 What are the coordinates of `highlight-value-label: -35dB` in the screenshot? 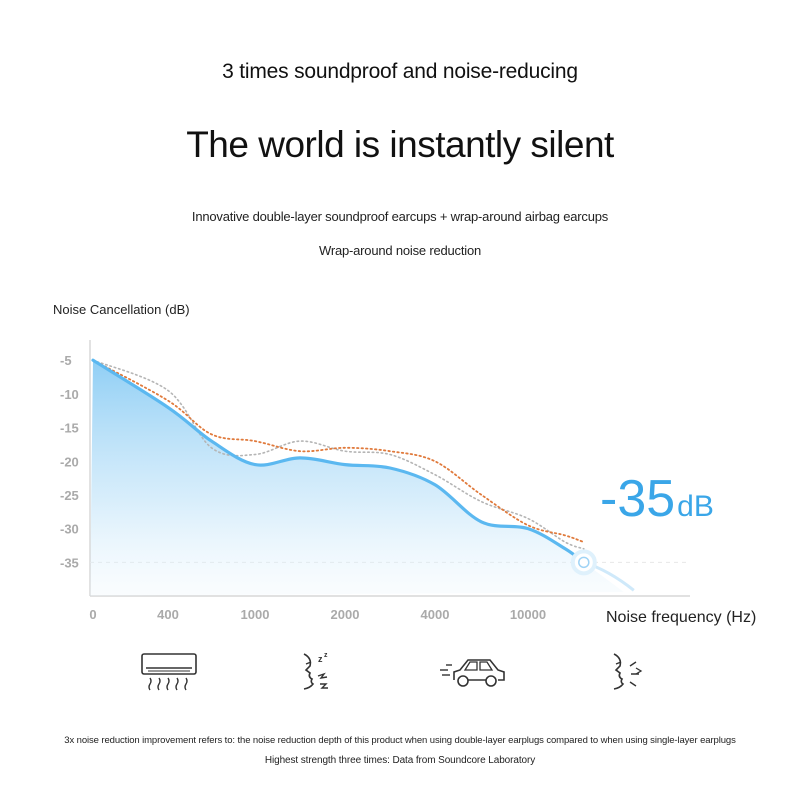 It's located at (657, 499).